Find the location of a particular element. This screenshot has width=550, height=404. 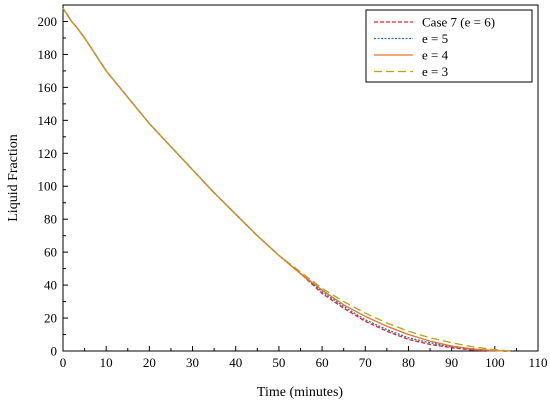

legend: Case 7 (e = 6)e = 5 e = 4e = 3 is located at coordinates (449, 46).